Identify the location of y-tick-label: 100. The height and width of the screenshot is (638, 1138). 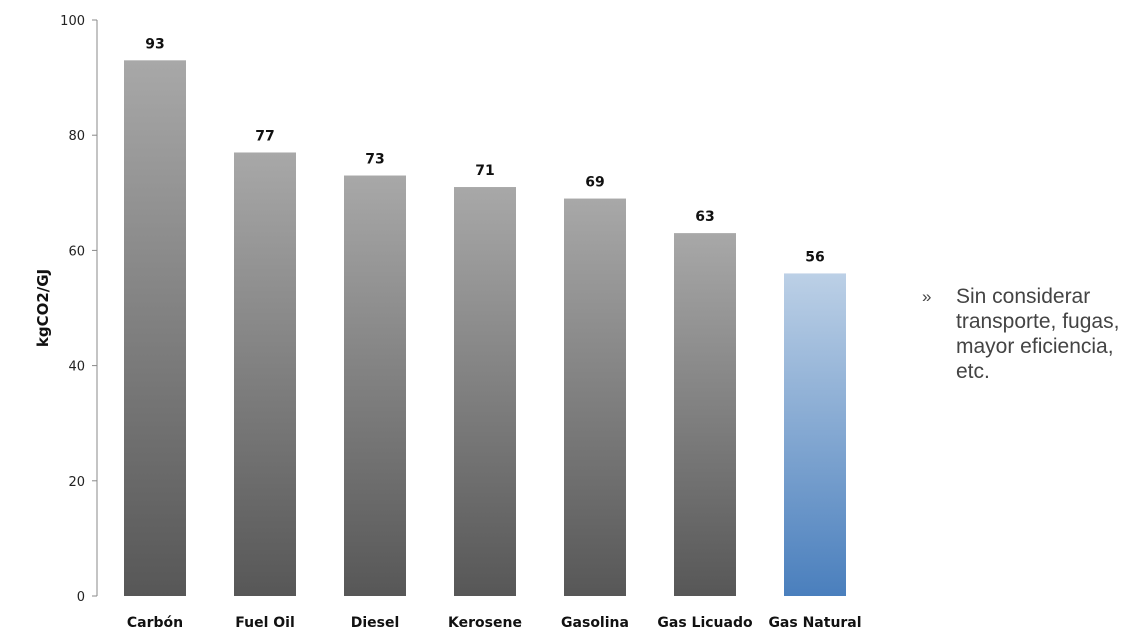
(72, 21).